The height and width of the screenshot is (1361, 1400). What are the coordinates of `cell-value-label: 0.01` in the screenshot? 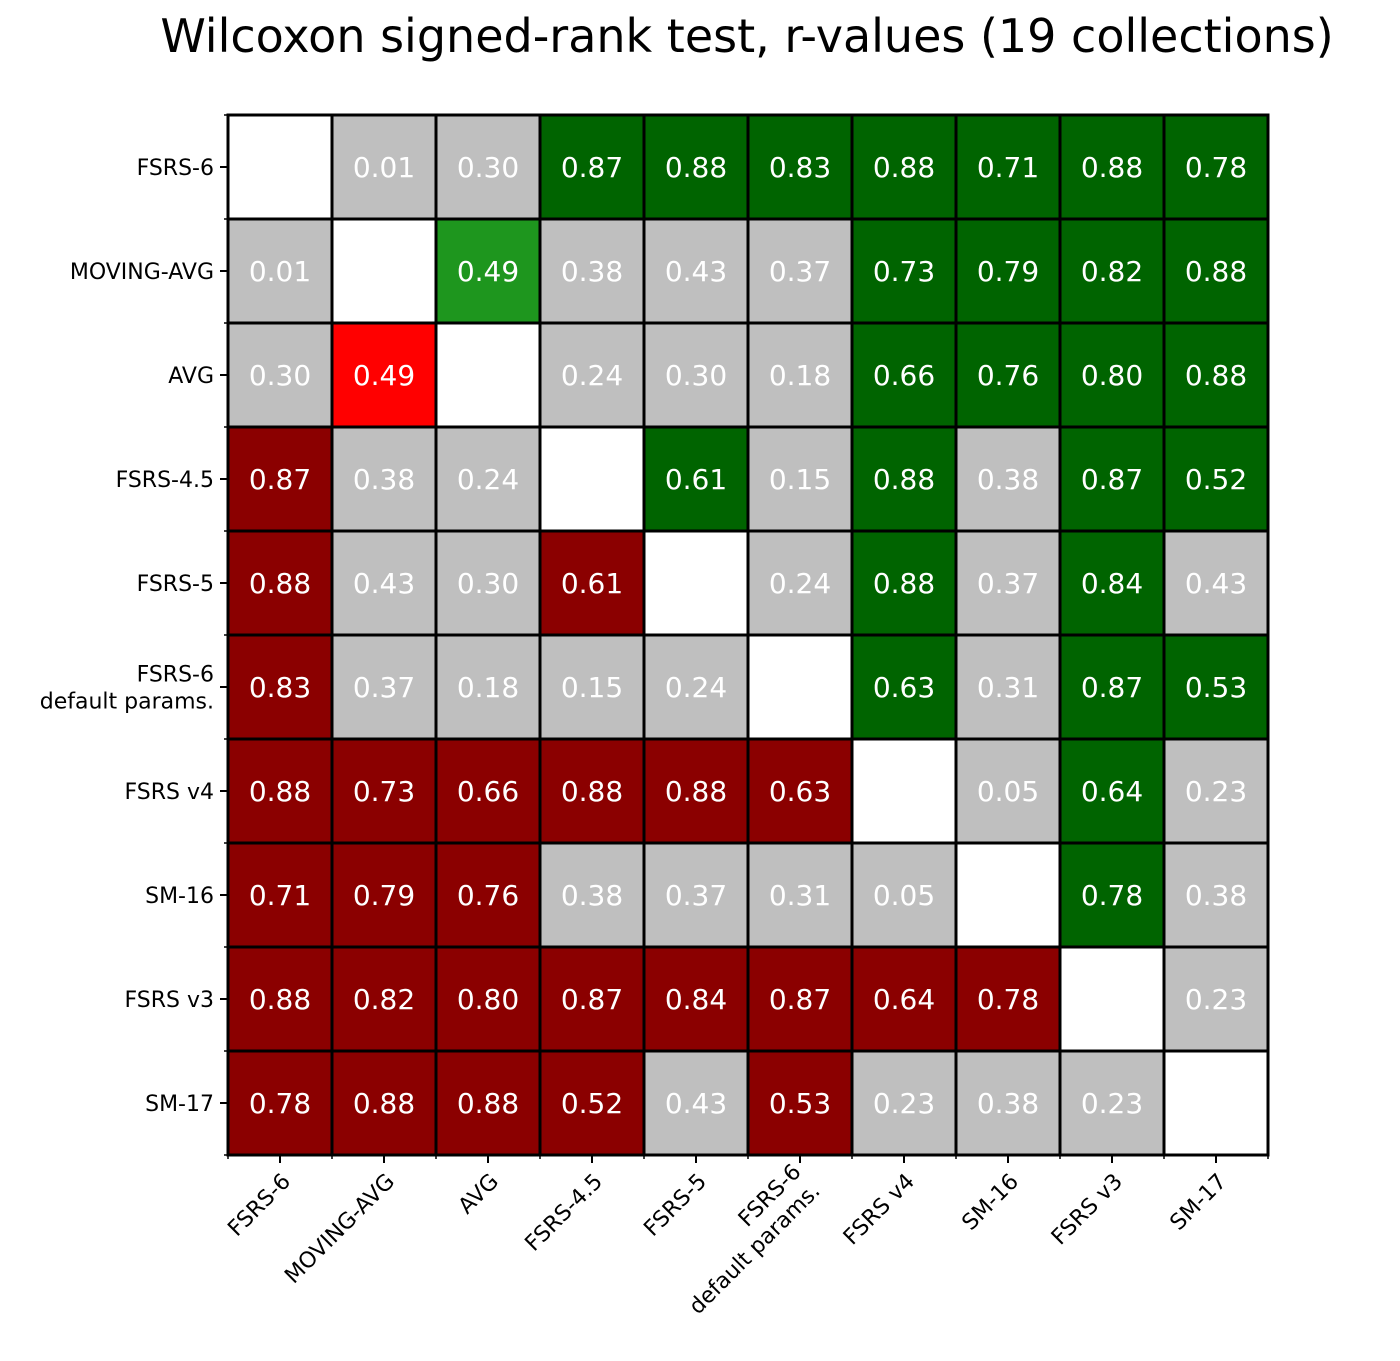 It's located at (384, 167).